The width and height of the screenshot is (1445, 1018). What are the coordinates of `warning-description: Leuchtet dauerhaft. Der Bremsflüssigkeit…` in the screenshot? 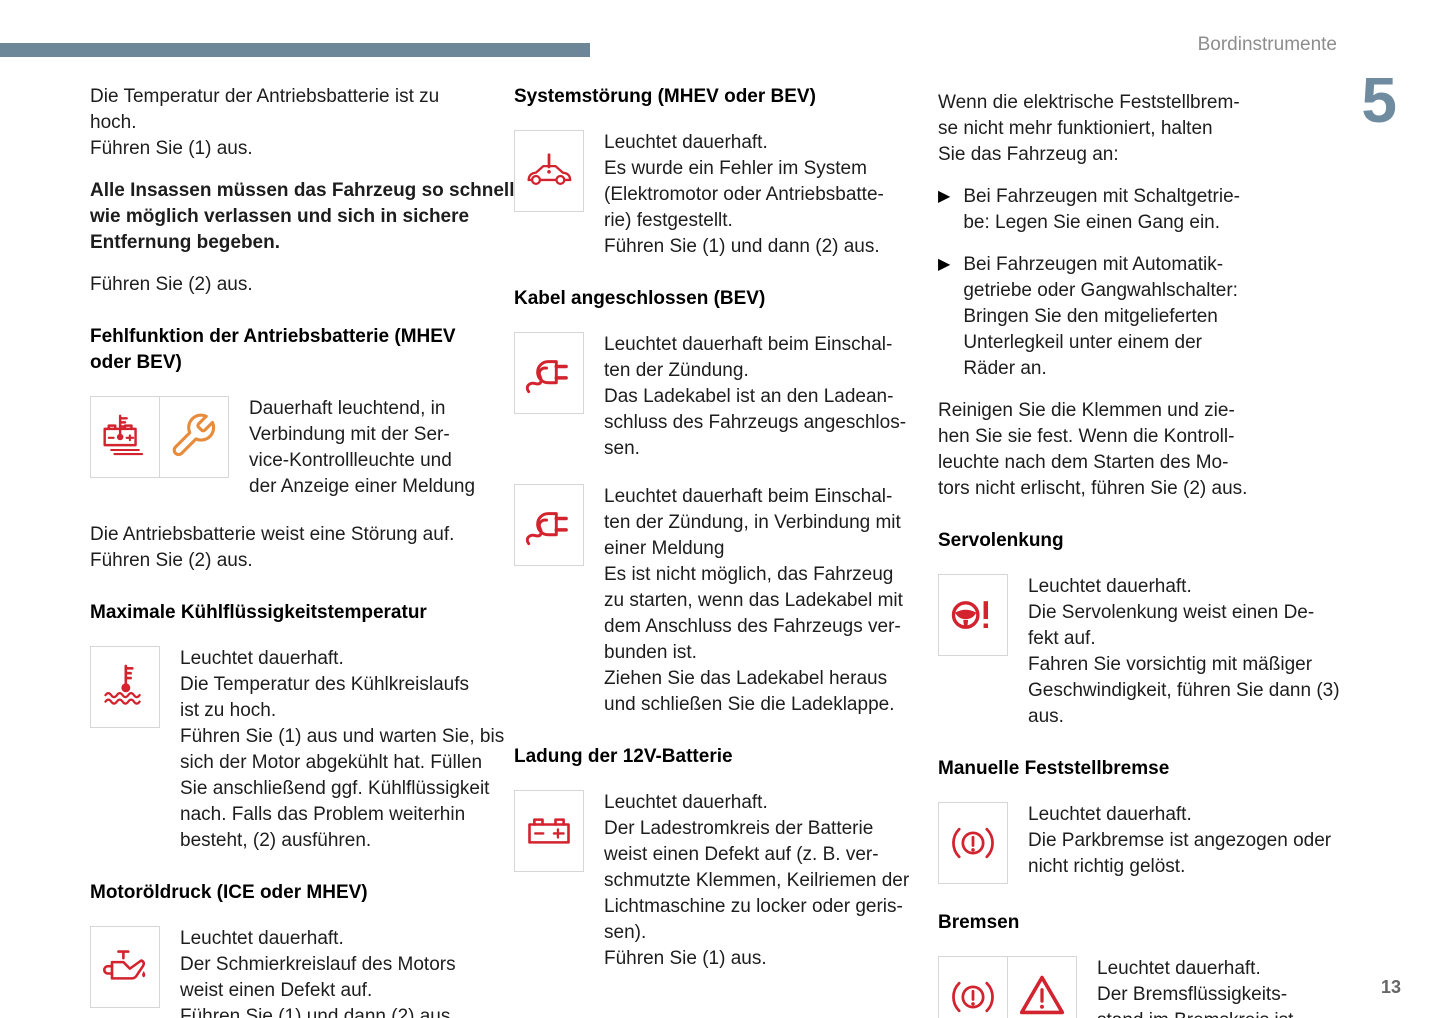 It's located at (1195, 988).